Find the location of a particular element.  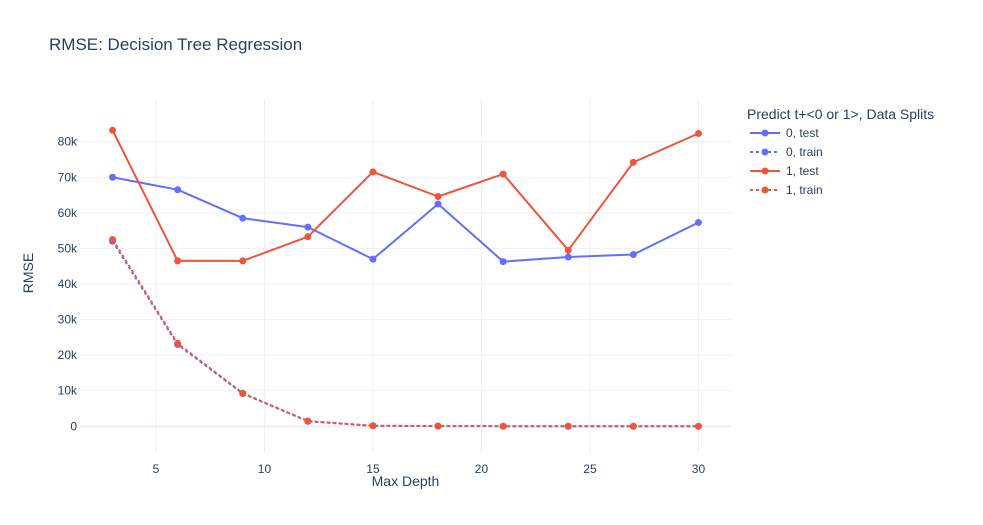

y-tick-label: 20k is located at coordinates (68, 355).